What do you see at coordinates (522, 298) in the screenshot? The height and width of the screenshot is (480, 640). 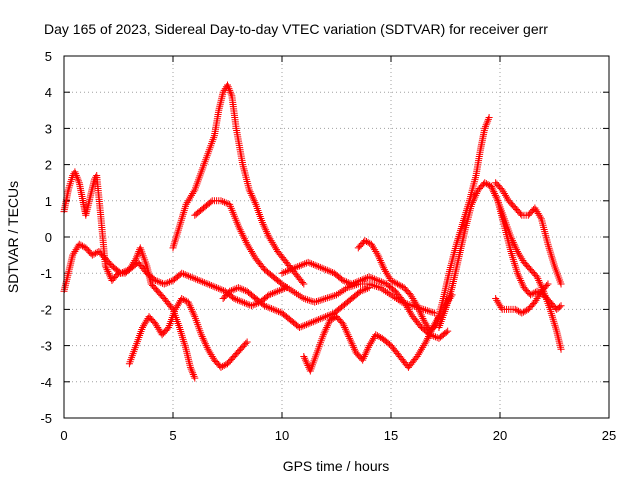 I see `series-sat-l` at bounding box center [522, 298].